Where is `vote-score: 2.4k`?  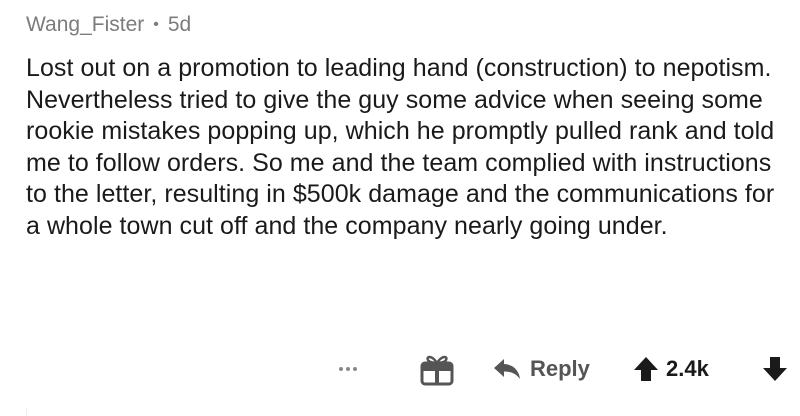
vote-score: 2.4k is located at coordinates (687, 368).